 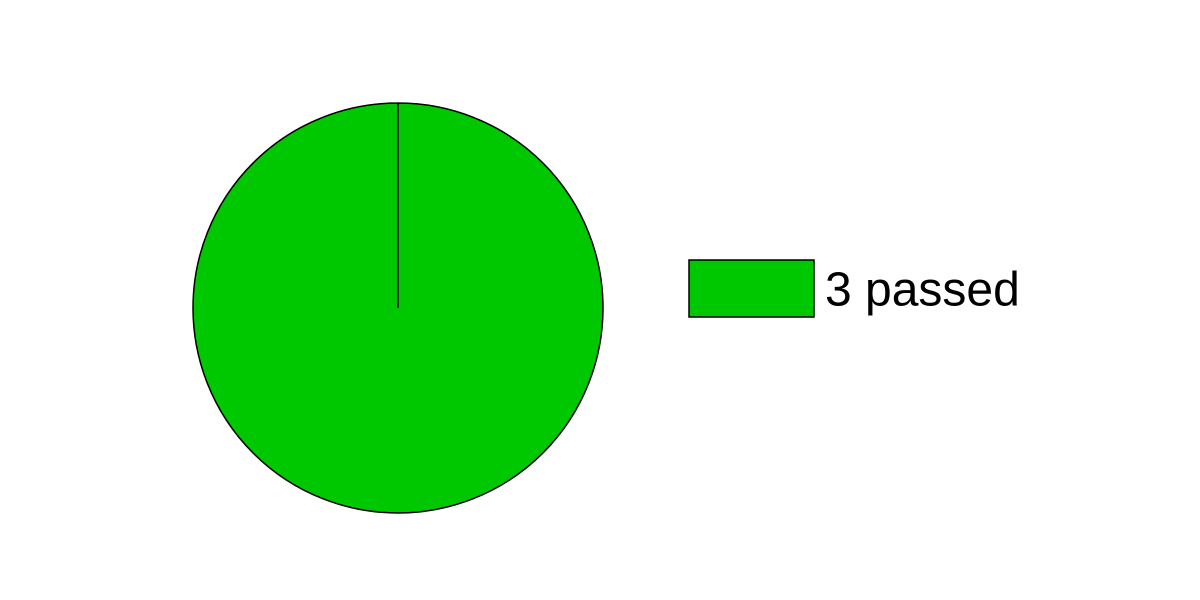 I want to click on legend-swatch, so click(x=751, y=288).